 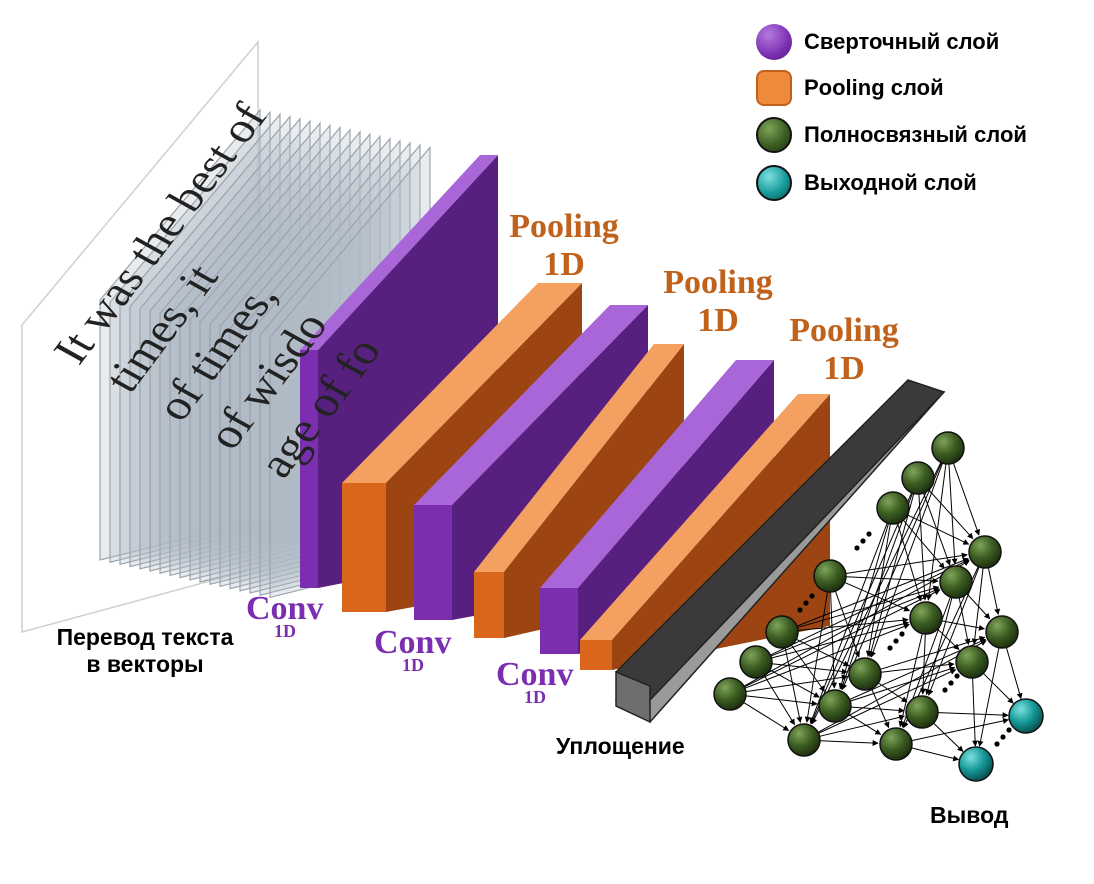 I want to click on legend-label: Сверточный слой, so click(x=902, y=41).